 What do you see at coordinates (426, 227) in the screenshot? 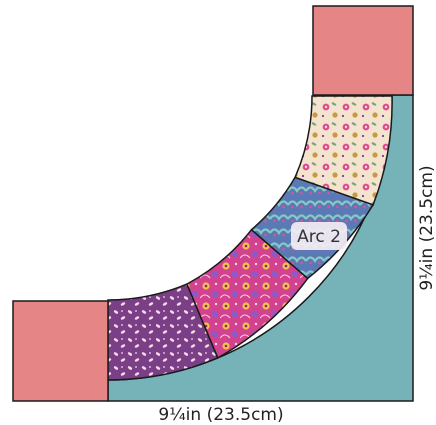
I see `height-dimension-label: 9¼in (23.5cm)` at bounding box center [426, 227].